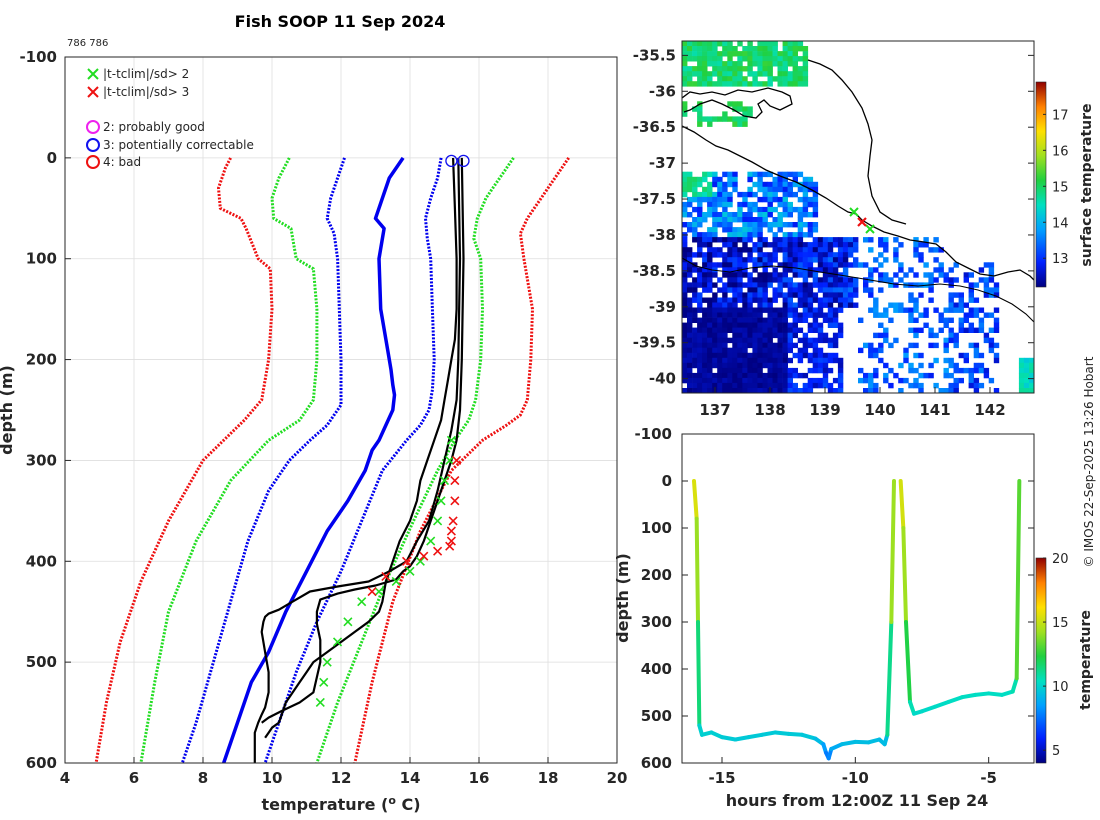  Describe the element at coordinates (656, 716) in the screenshot. I see `time-ytick-label: 500` at that location.